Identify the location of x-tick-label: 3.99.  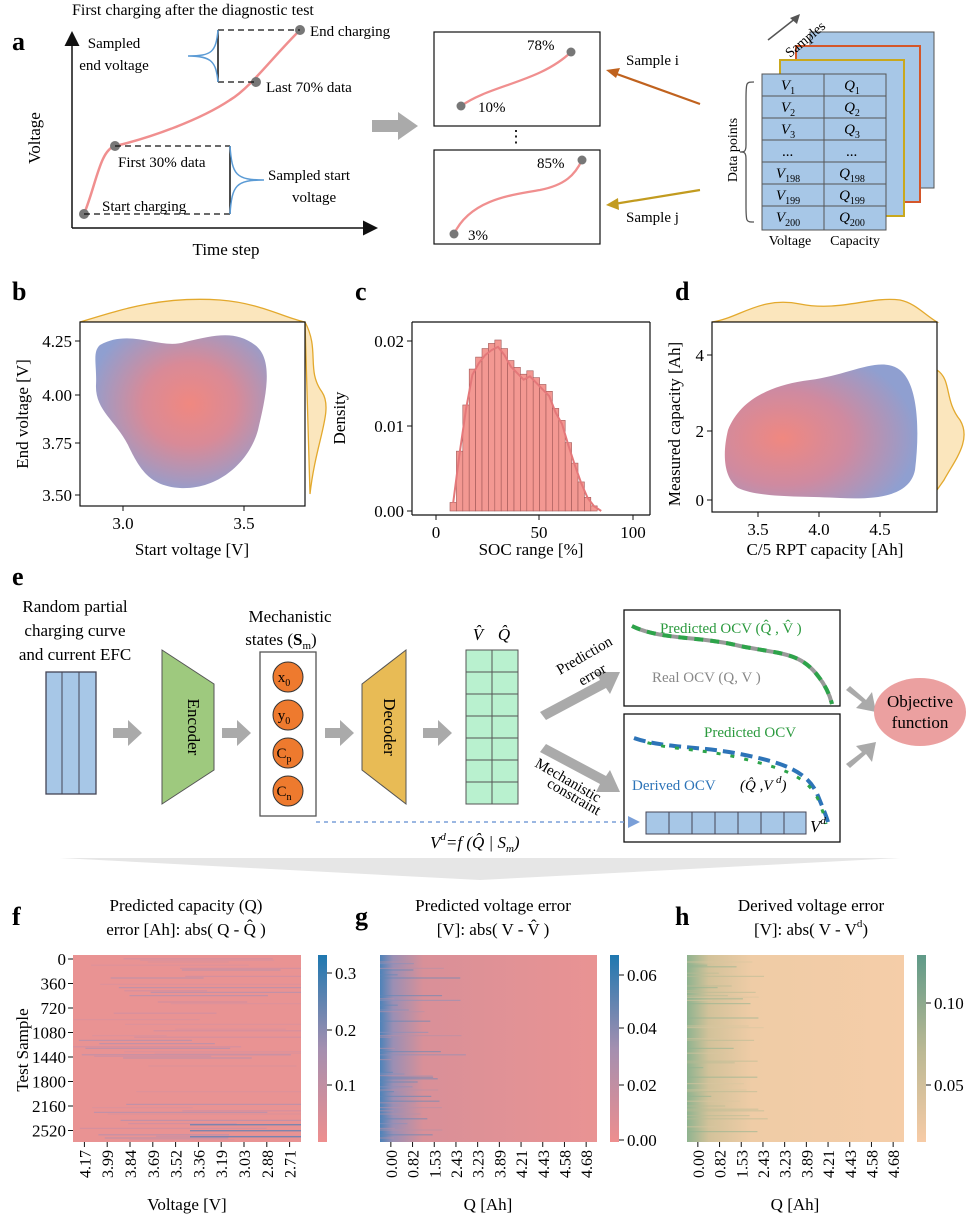
(108, 1164).